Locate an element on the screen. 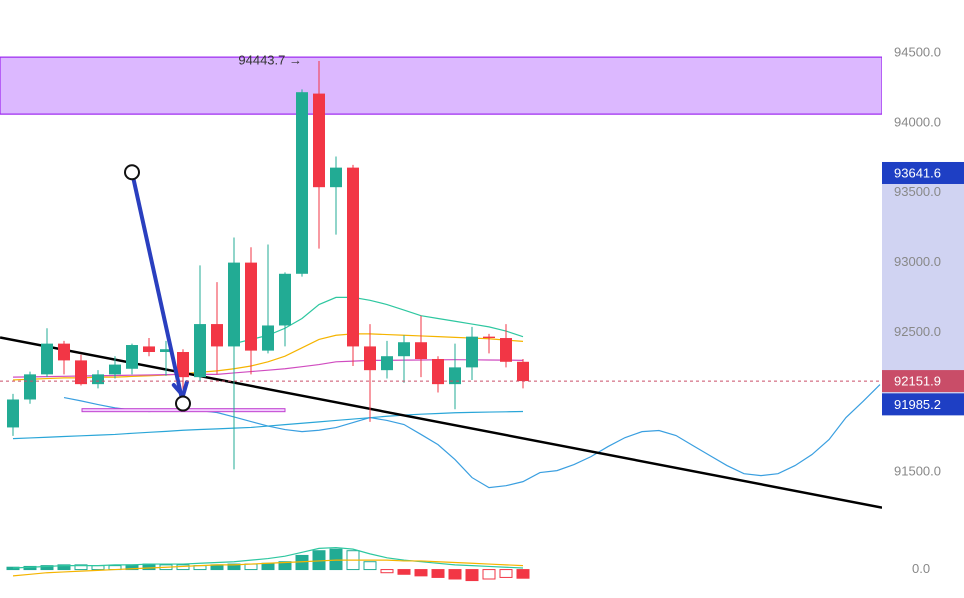 Image resolution: width=964 pixels, height=598 pixels. price-range is located at coordinates (923, 288).